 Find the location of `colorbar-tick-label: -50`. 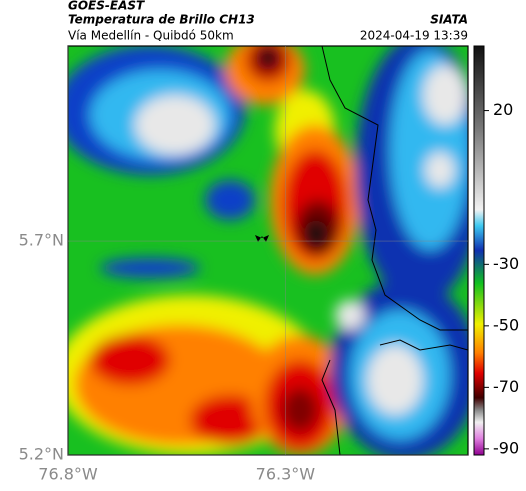

colorbar-tick-label: -50 is located at coordinates (506, 324).